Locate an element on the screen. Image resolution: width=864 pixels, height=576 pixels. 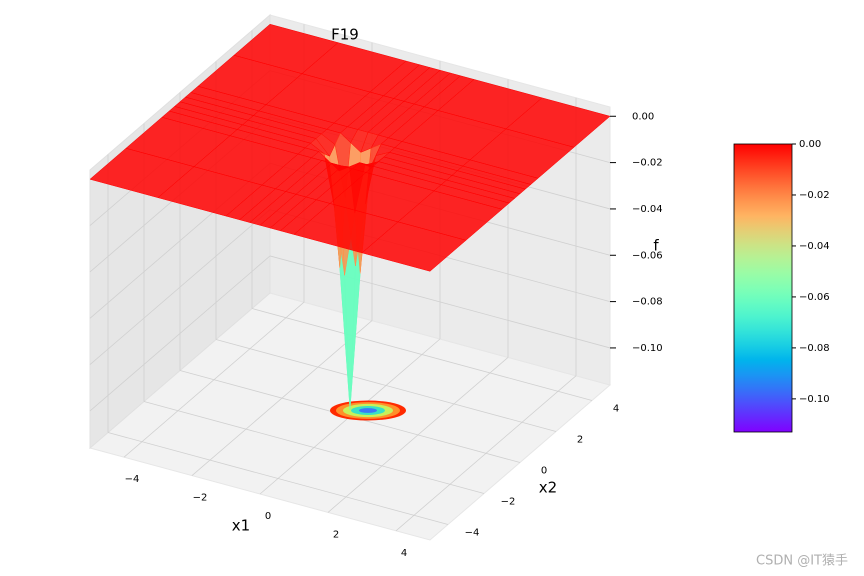
z-tick-label: −0.04 is located at coordinates (647, 209).